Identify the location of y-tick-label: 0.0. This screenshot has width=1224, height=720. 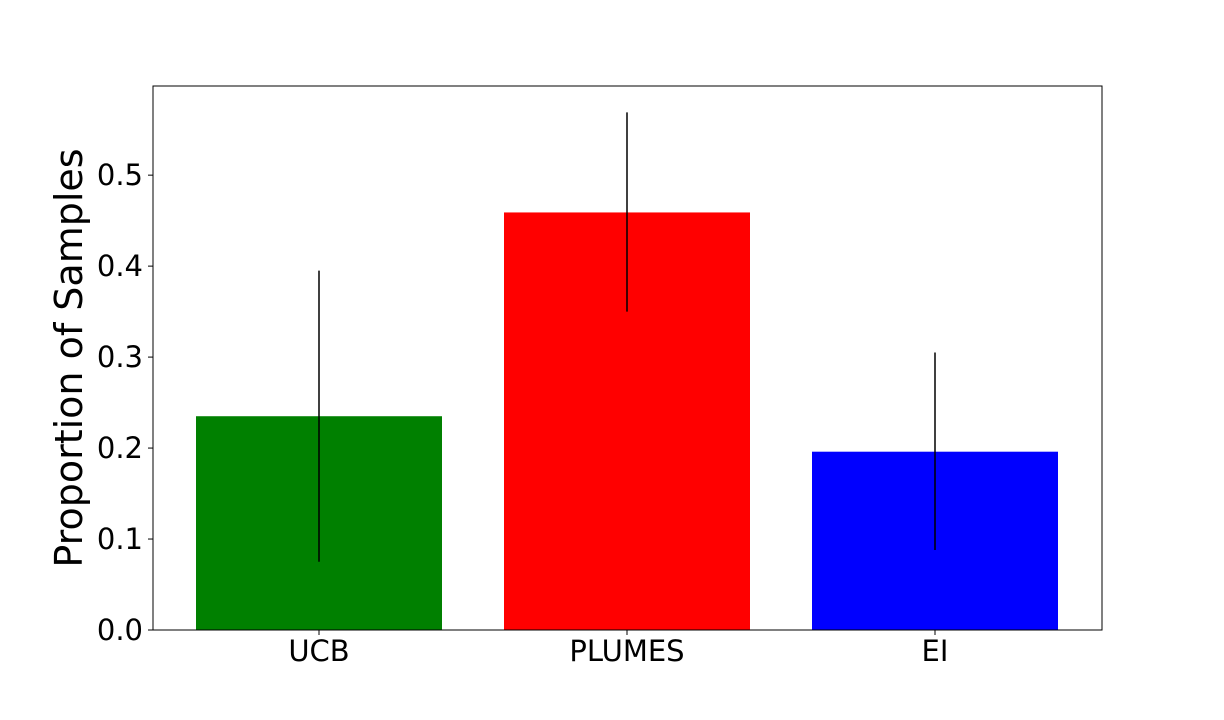
(120, 630).